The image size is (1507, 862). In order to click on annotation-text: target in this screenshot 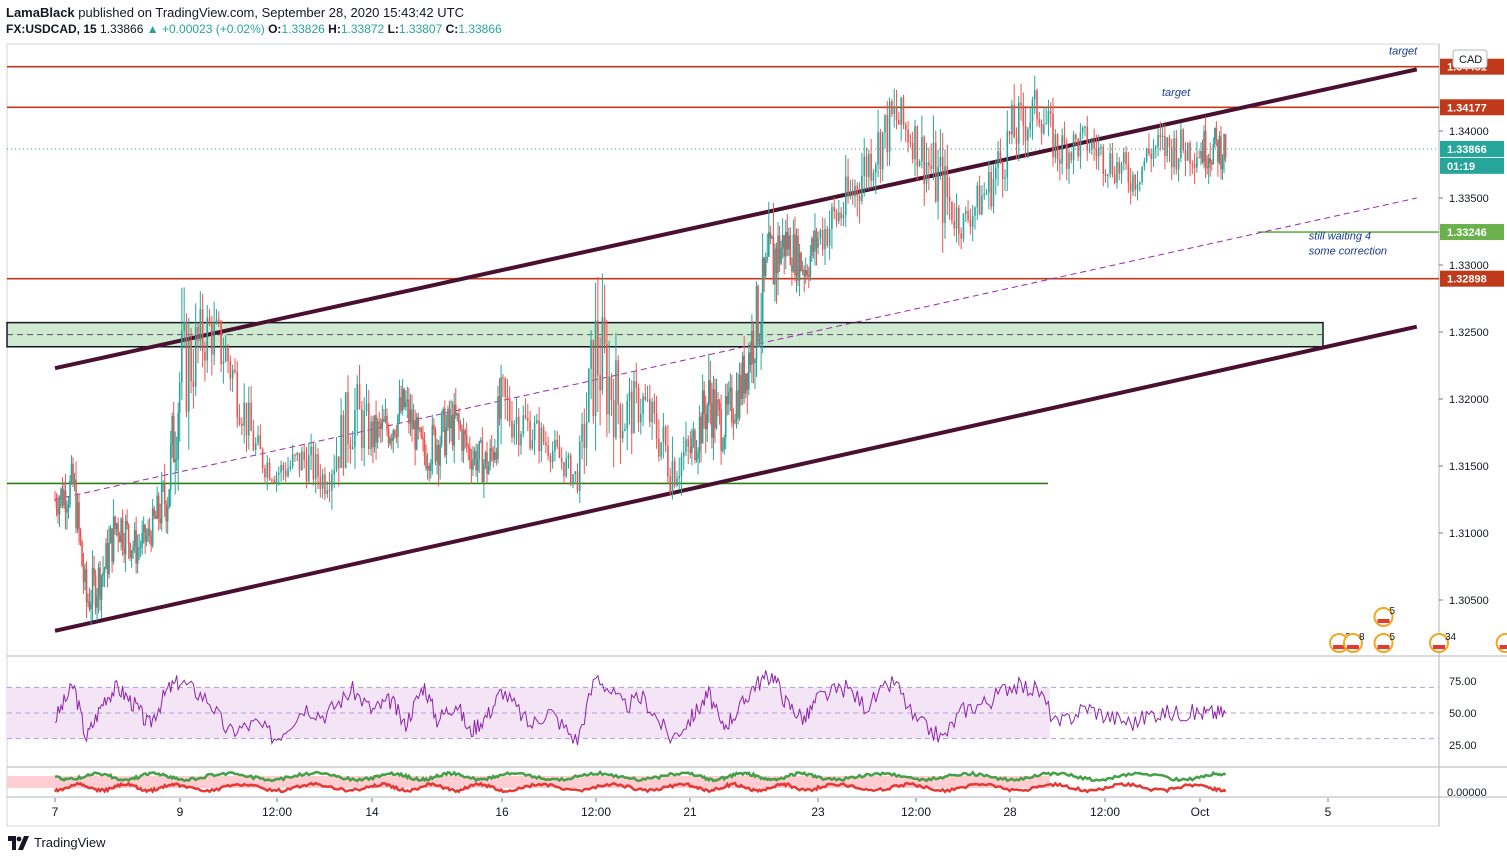, I will do `click(1403, 52)`.